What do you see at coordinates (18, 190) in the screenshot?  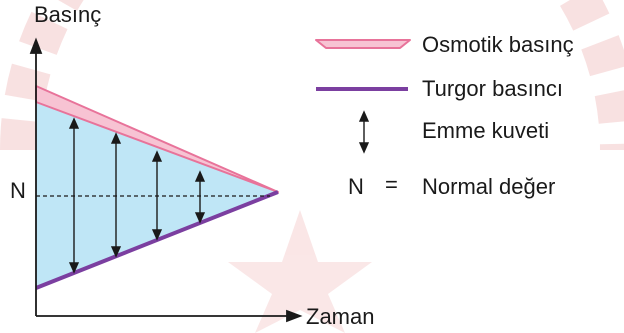 I see `normal-tick-label: N` at bounding box center [18, 190].